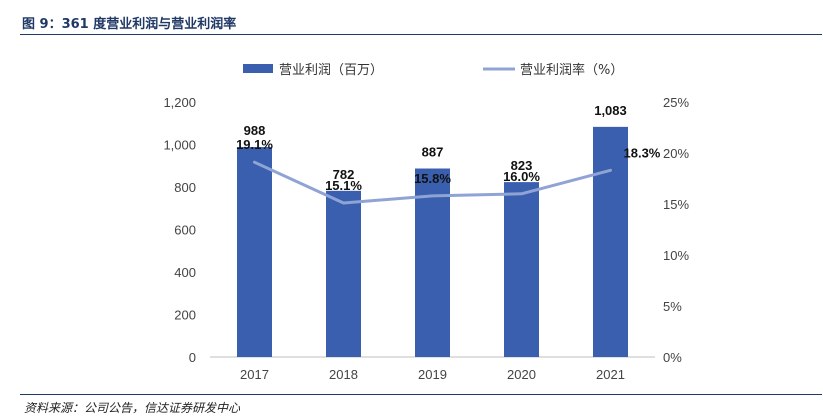 The width and height of the screenshot is (823, 418). I want to click on bar-value-label: 988, so click(255, 130).